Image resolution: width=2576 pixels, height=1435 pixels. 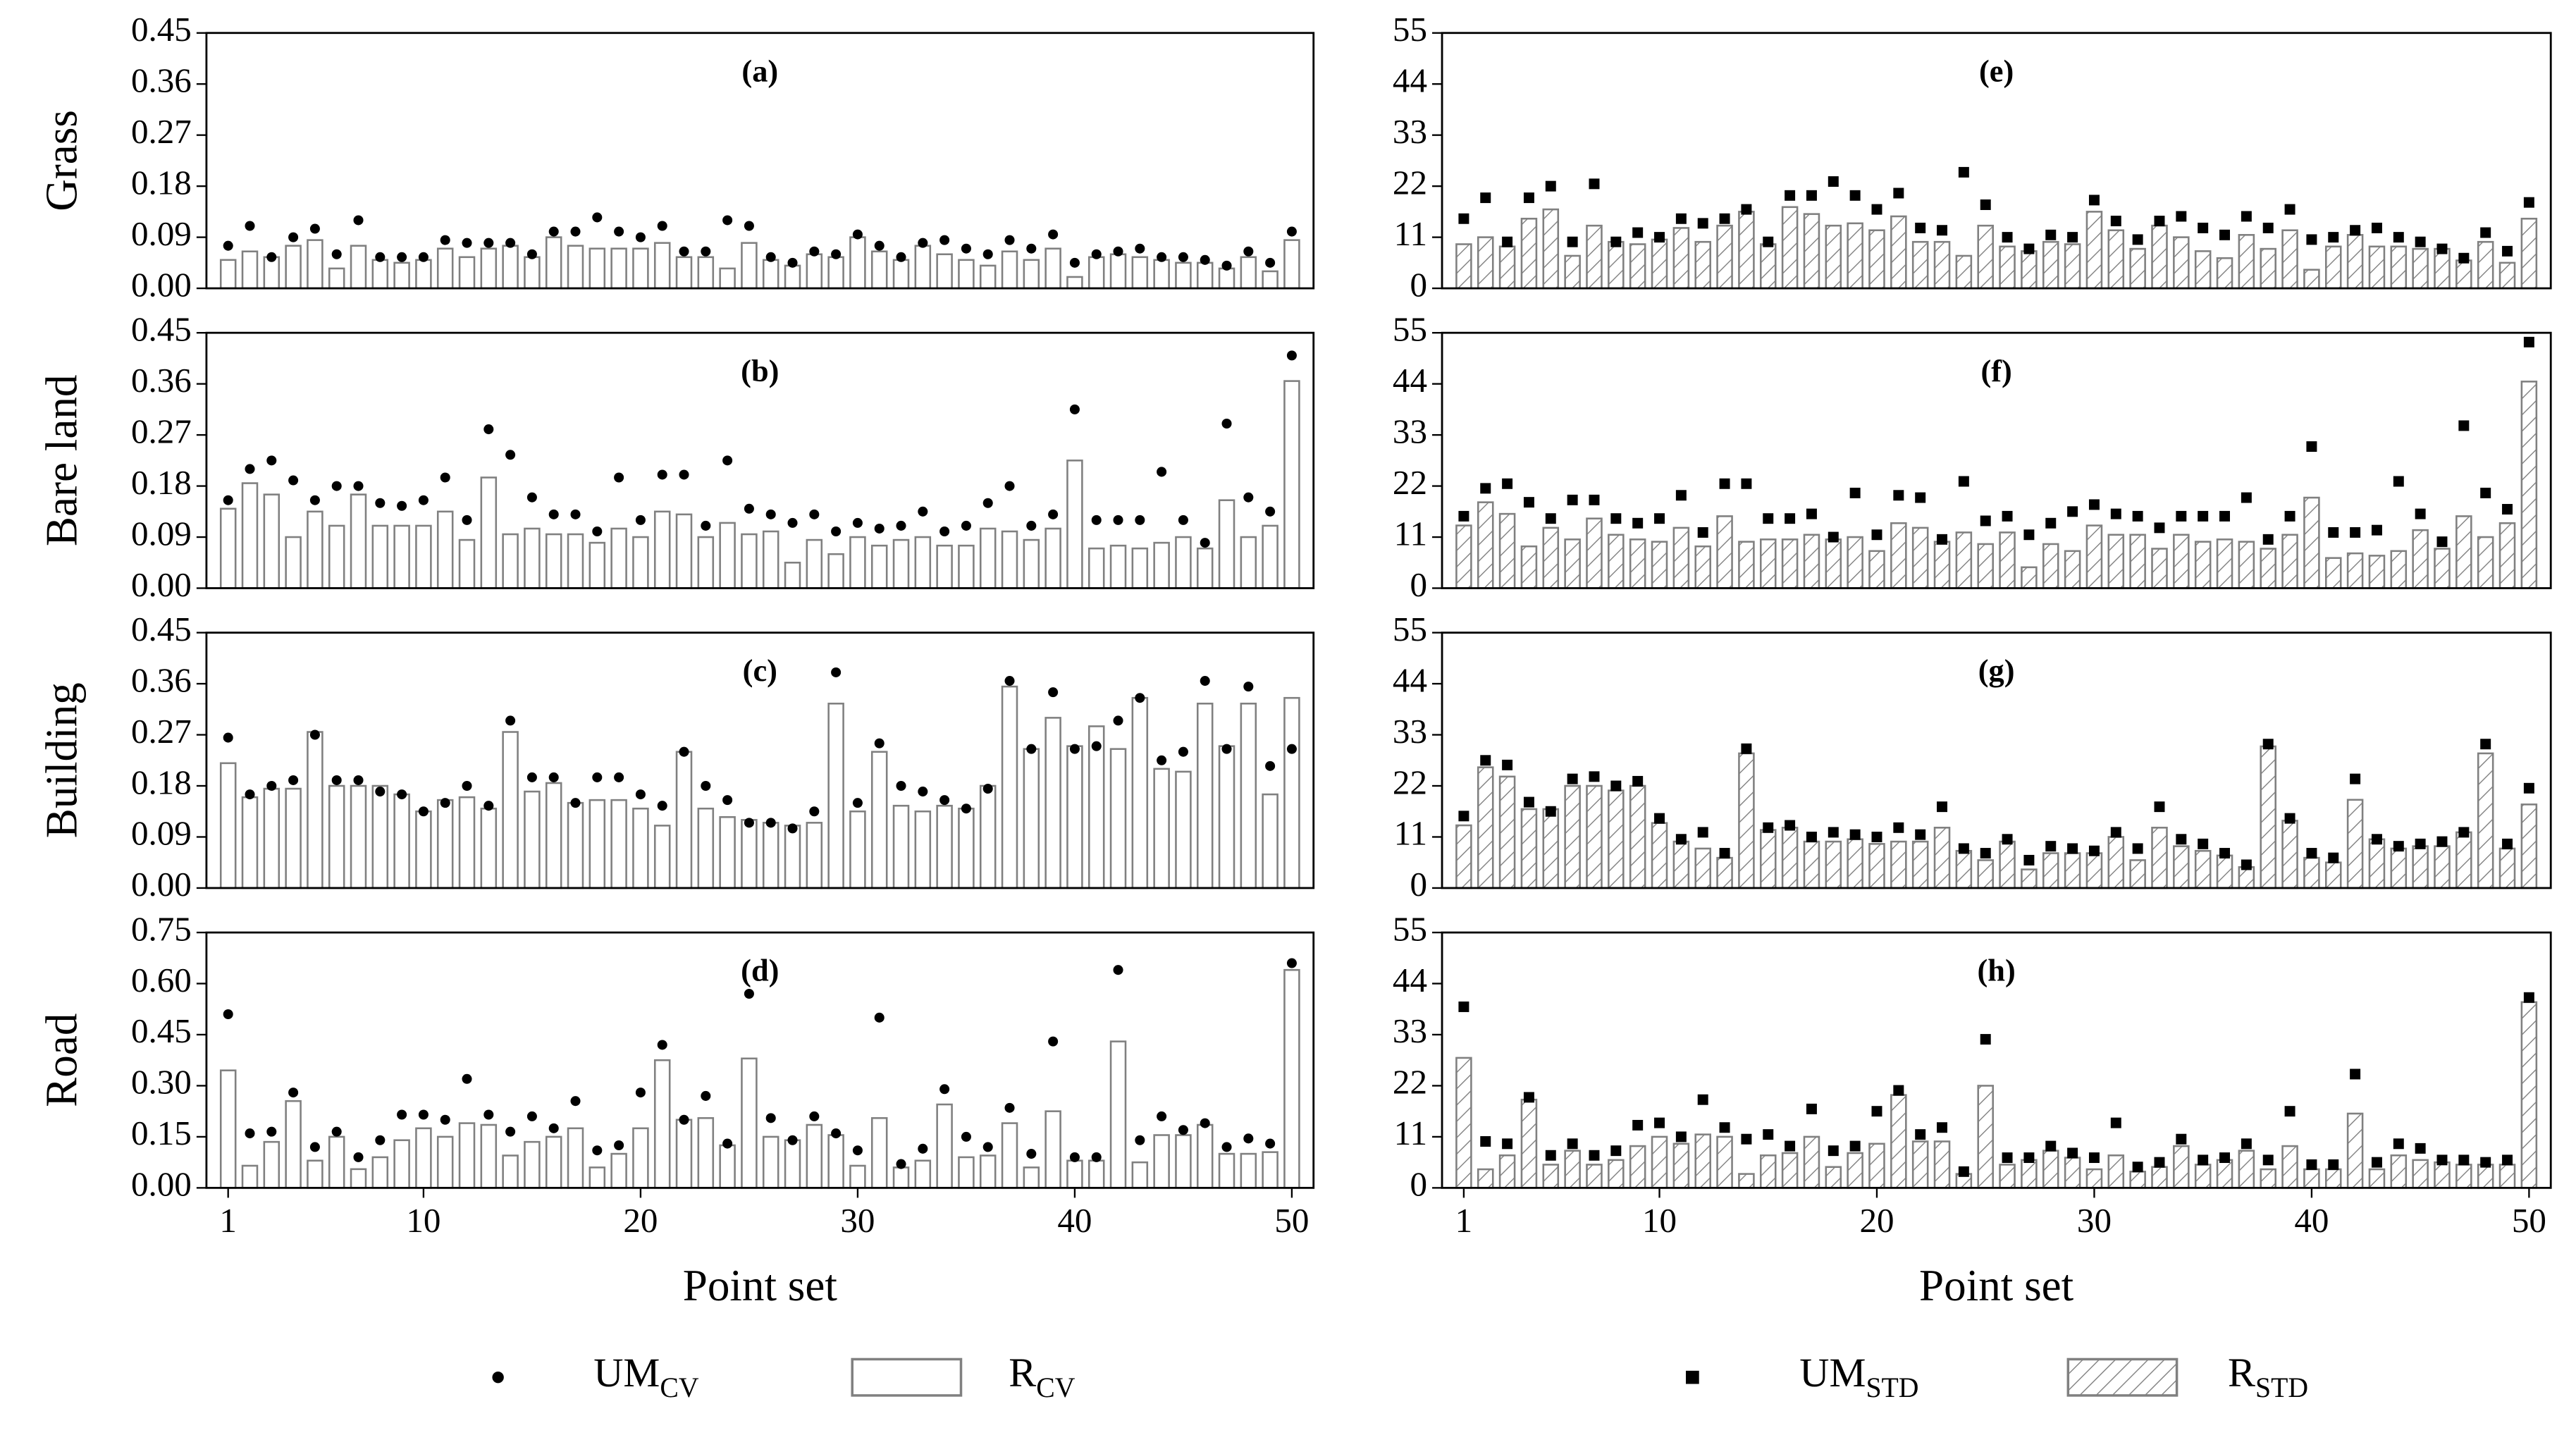 I want to click on y-tick-label: 22, so click(x=1410, y=482).